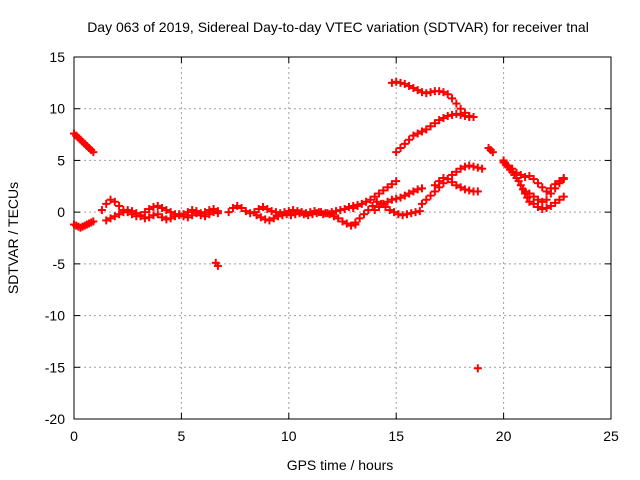  I want to click on series-arc-n, so click(490, 150).